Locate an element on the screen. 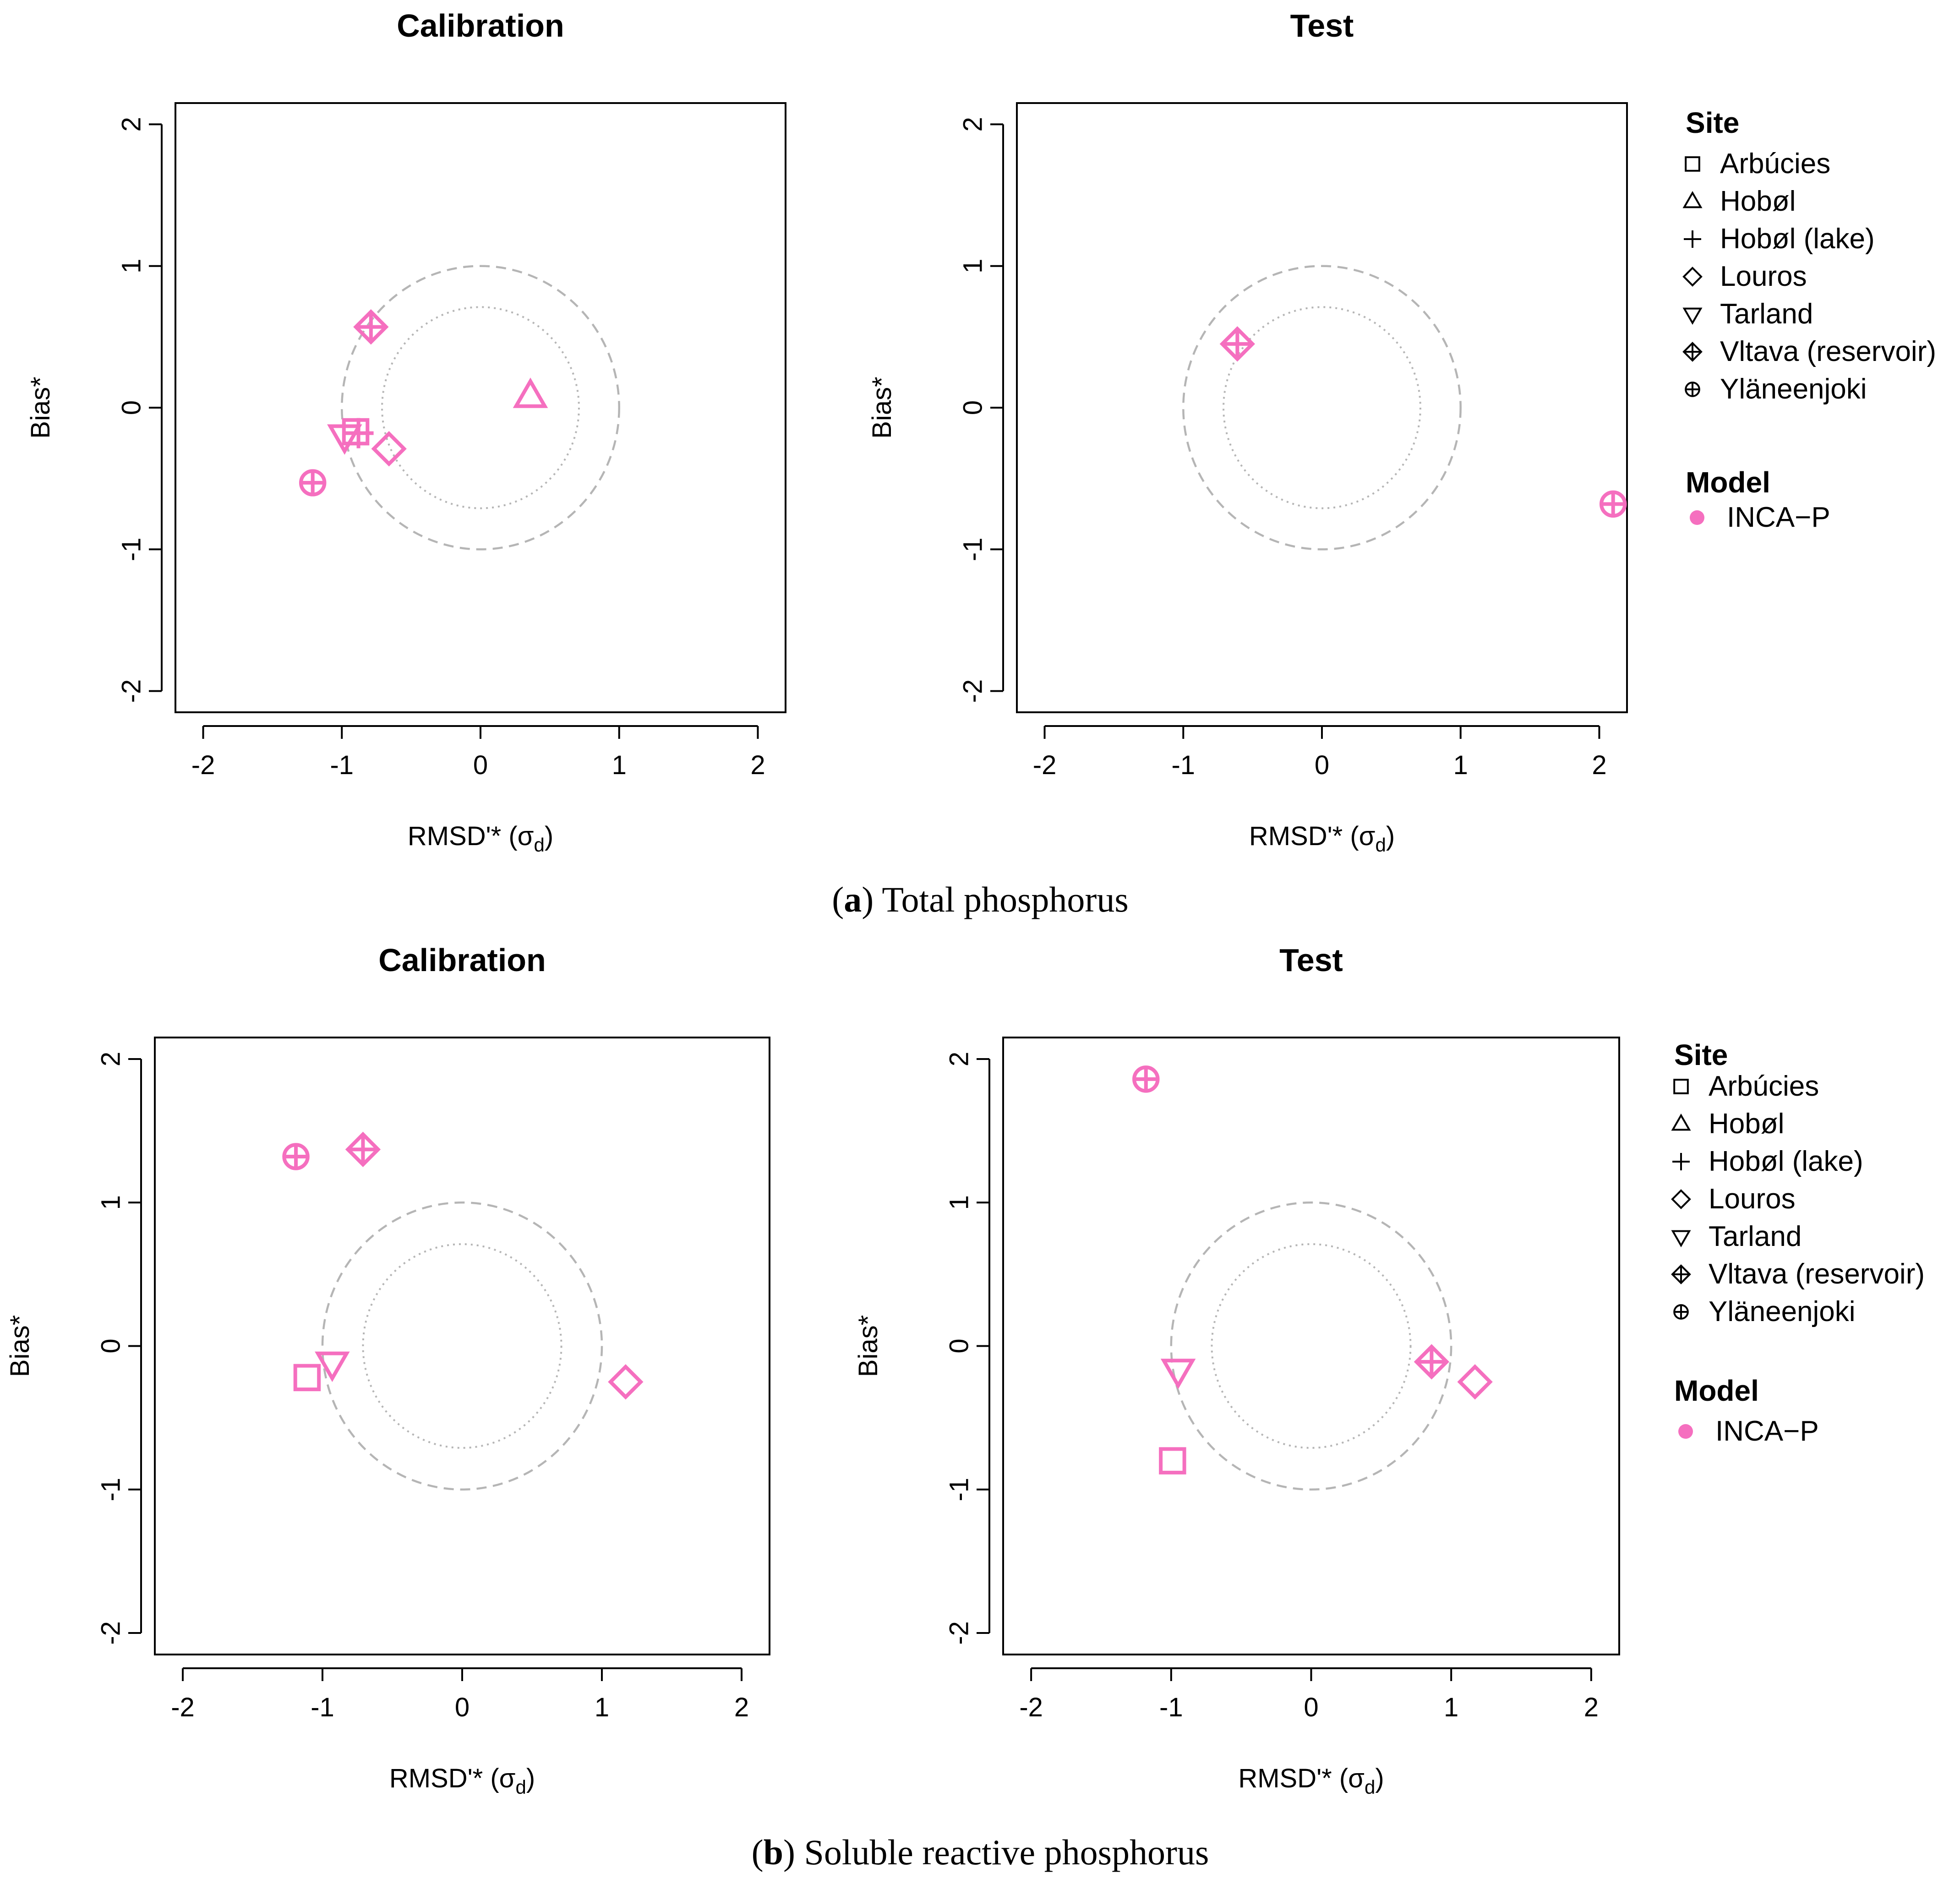 This screenshot has width=1960, height=1884. data-point-diamond-plus is located at coordinates (371, 327).